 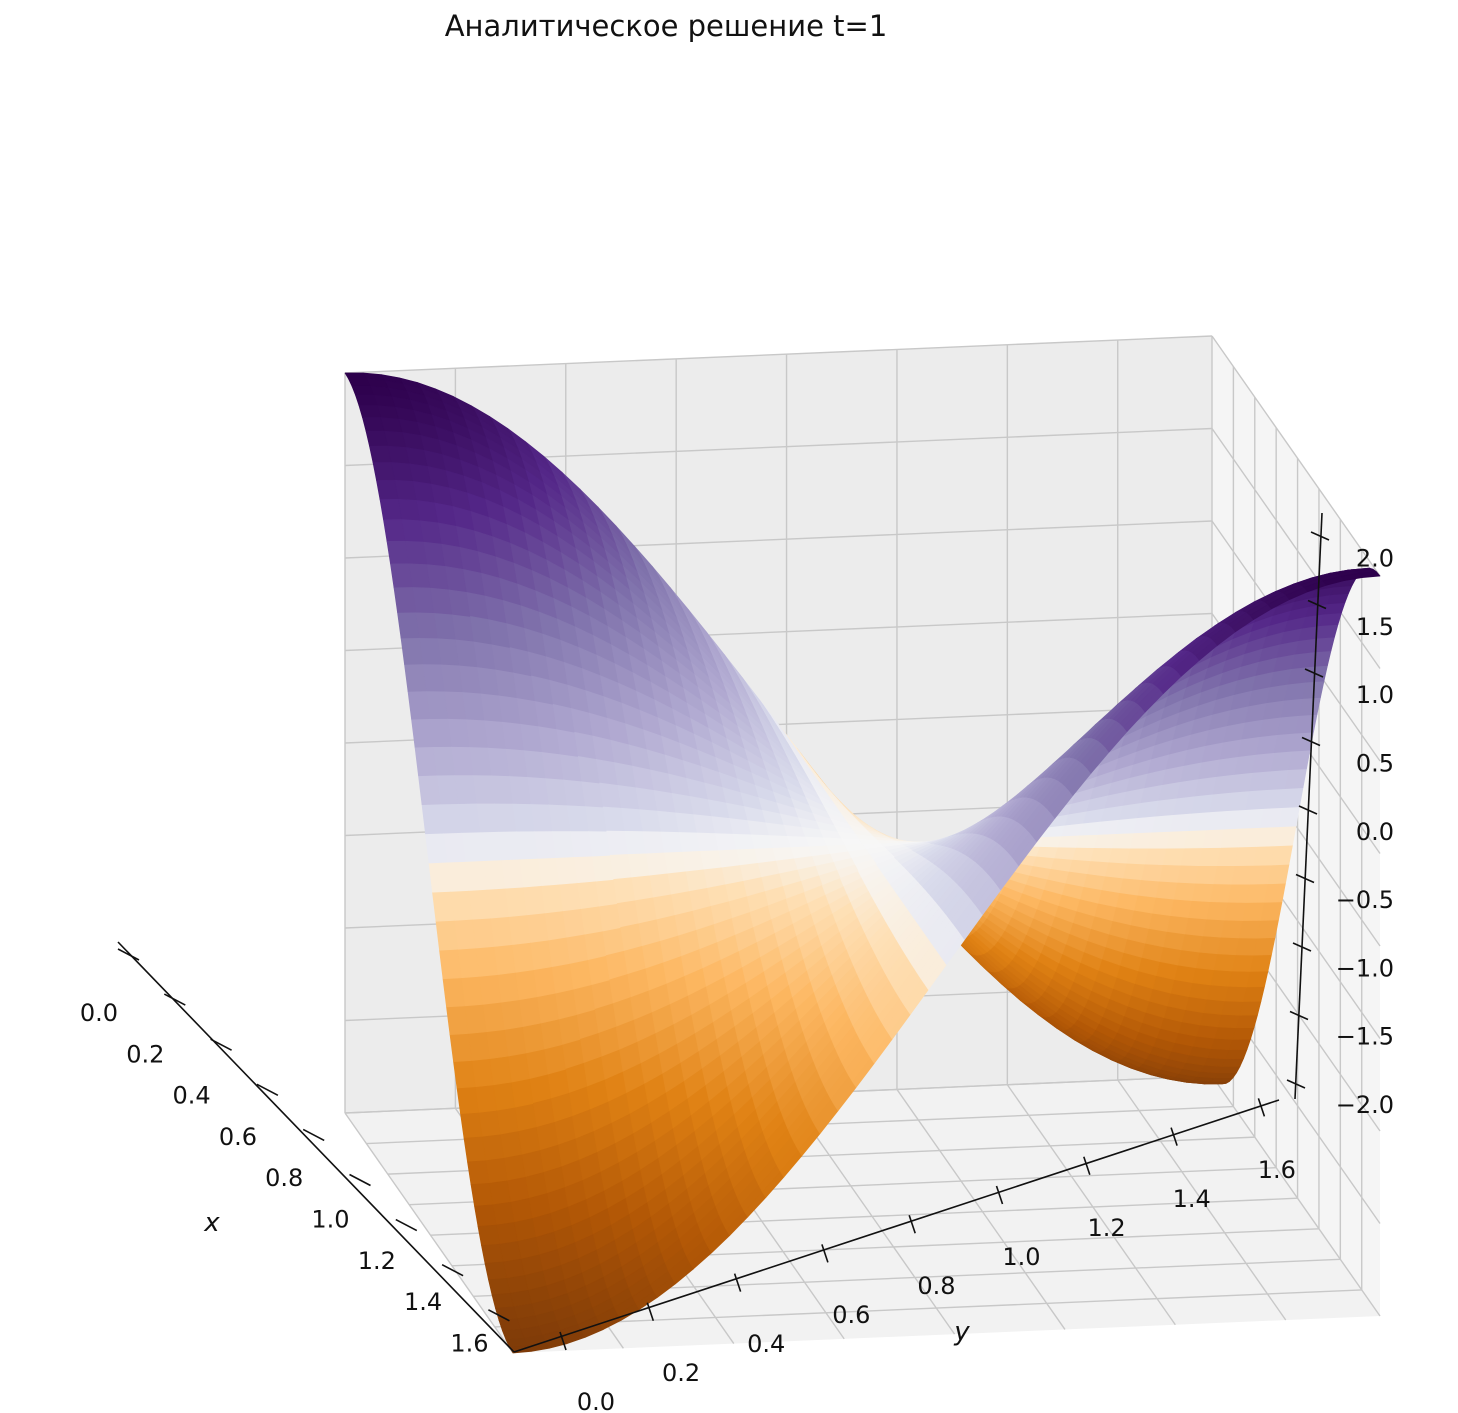 I want to click on z-tick-label: 2.0, so click(x=1375, y=559).